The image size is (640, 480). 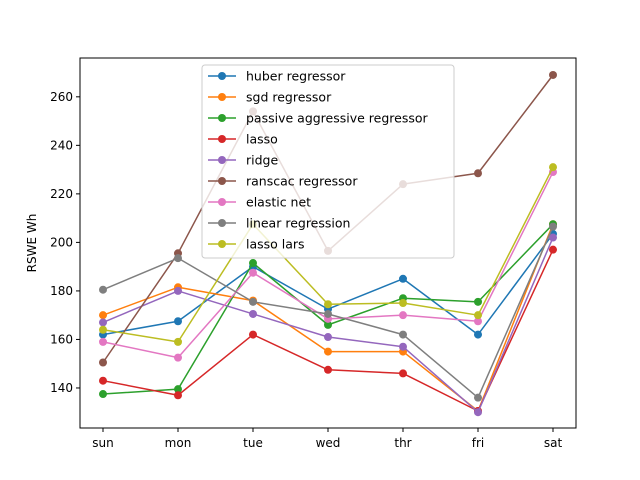 I want to click on legend-entry: passive aggressive regressor, so click(x=318, y=118).